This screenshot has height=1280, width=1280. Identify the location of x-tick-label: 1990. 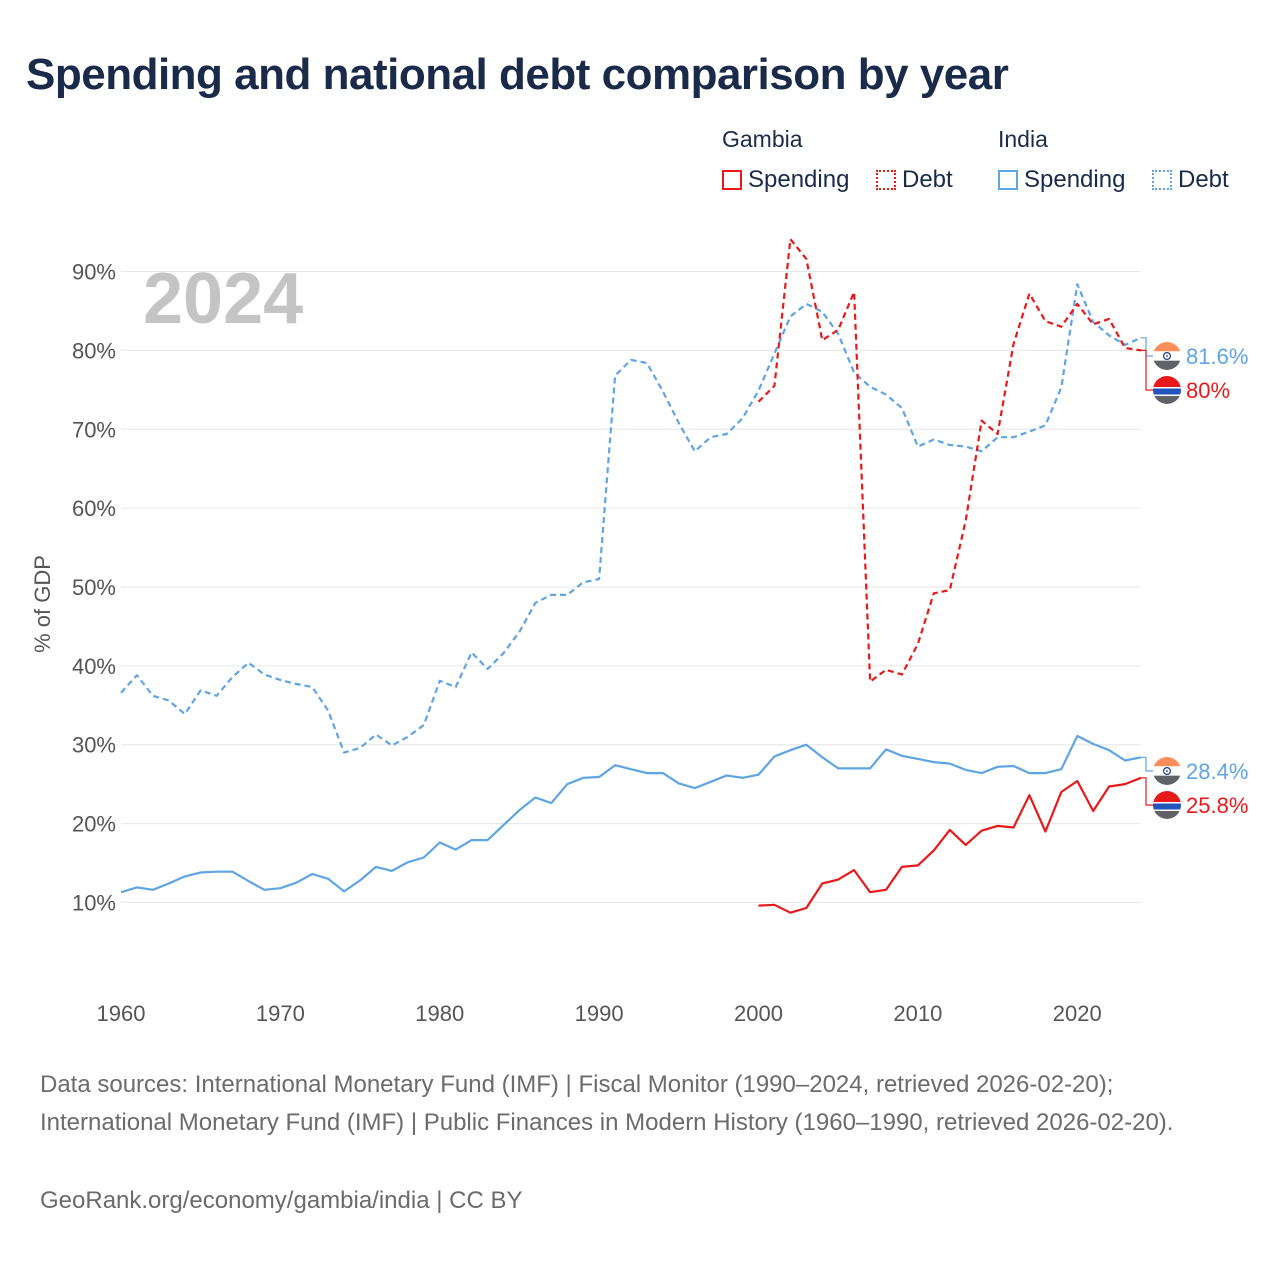
(599, 1013).